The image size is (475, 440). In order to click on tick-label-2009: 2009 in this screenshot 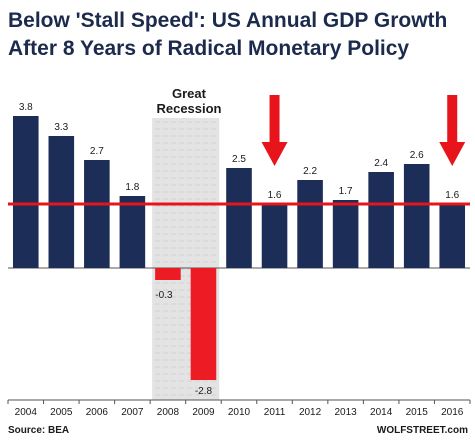, I will do `click(203, 412)`.